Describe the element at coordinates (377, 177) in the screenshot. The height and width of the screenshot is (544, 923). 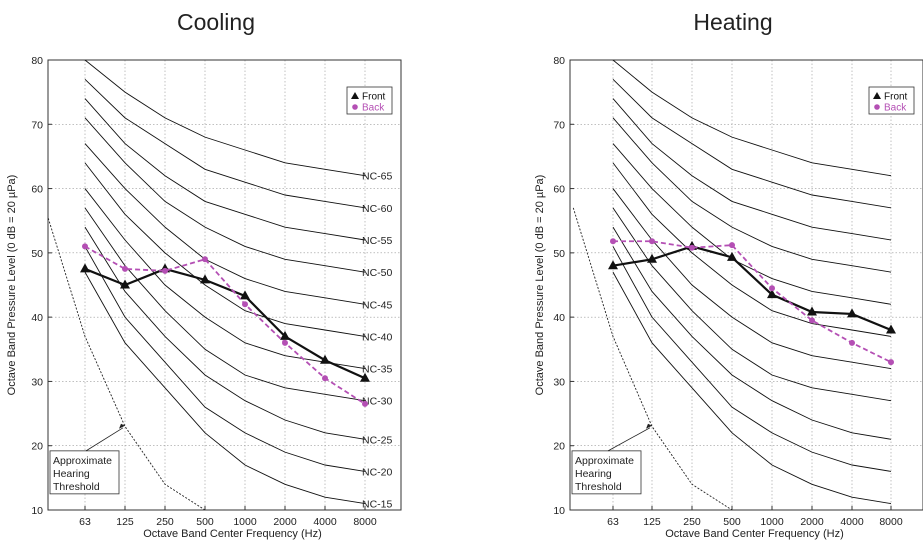
I see `nc-curve-label: NC-65` at that location.